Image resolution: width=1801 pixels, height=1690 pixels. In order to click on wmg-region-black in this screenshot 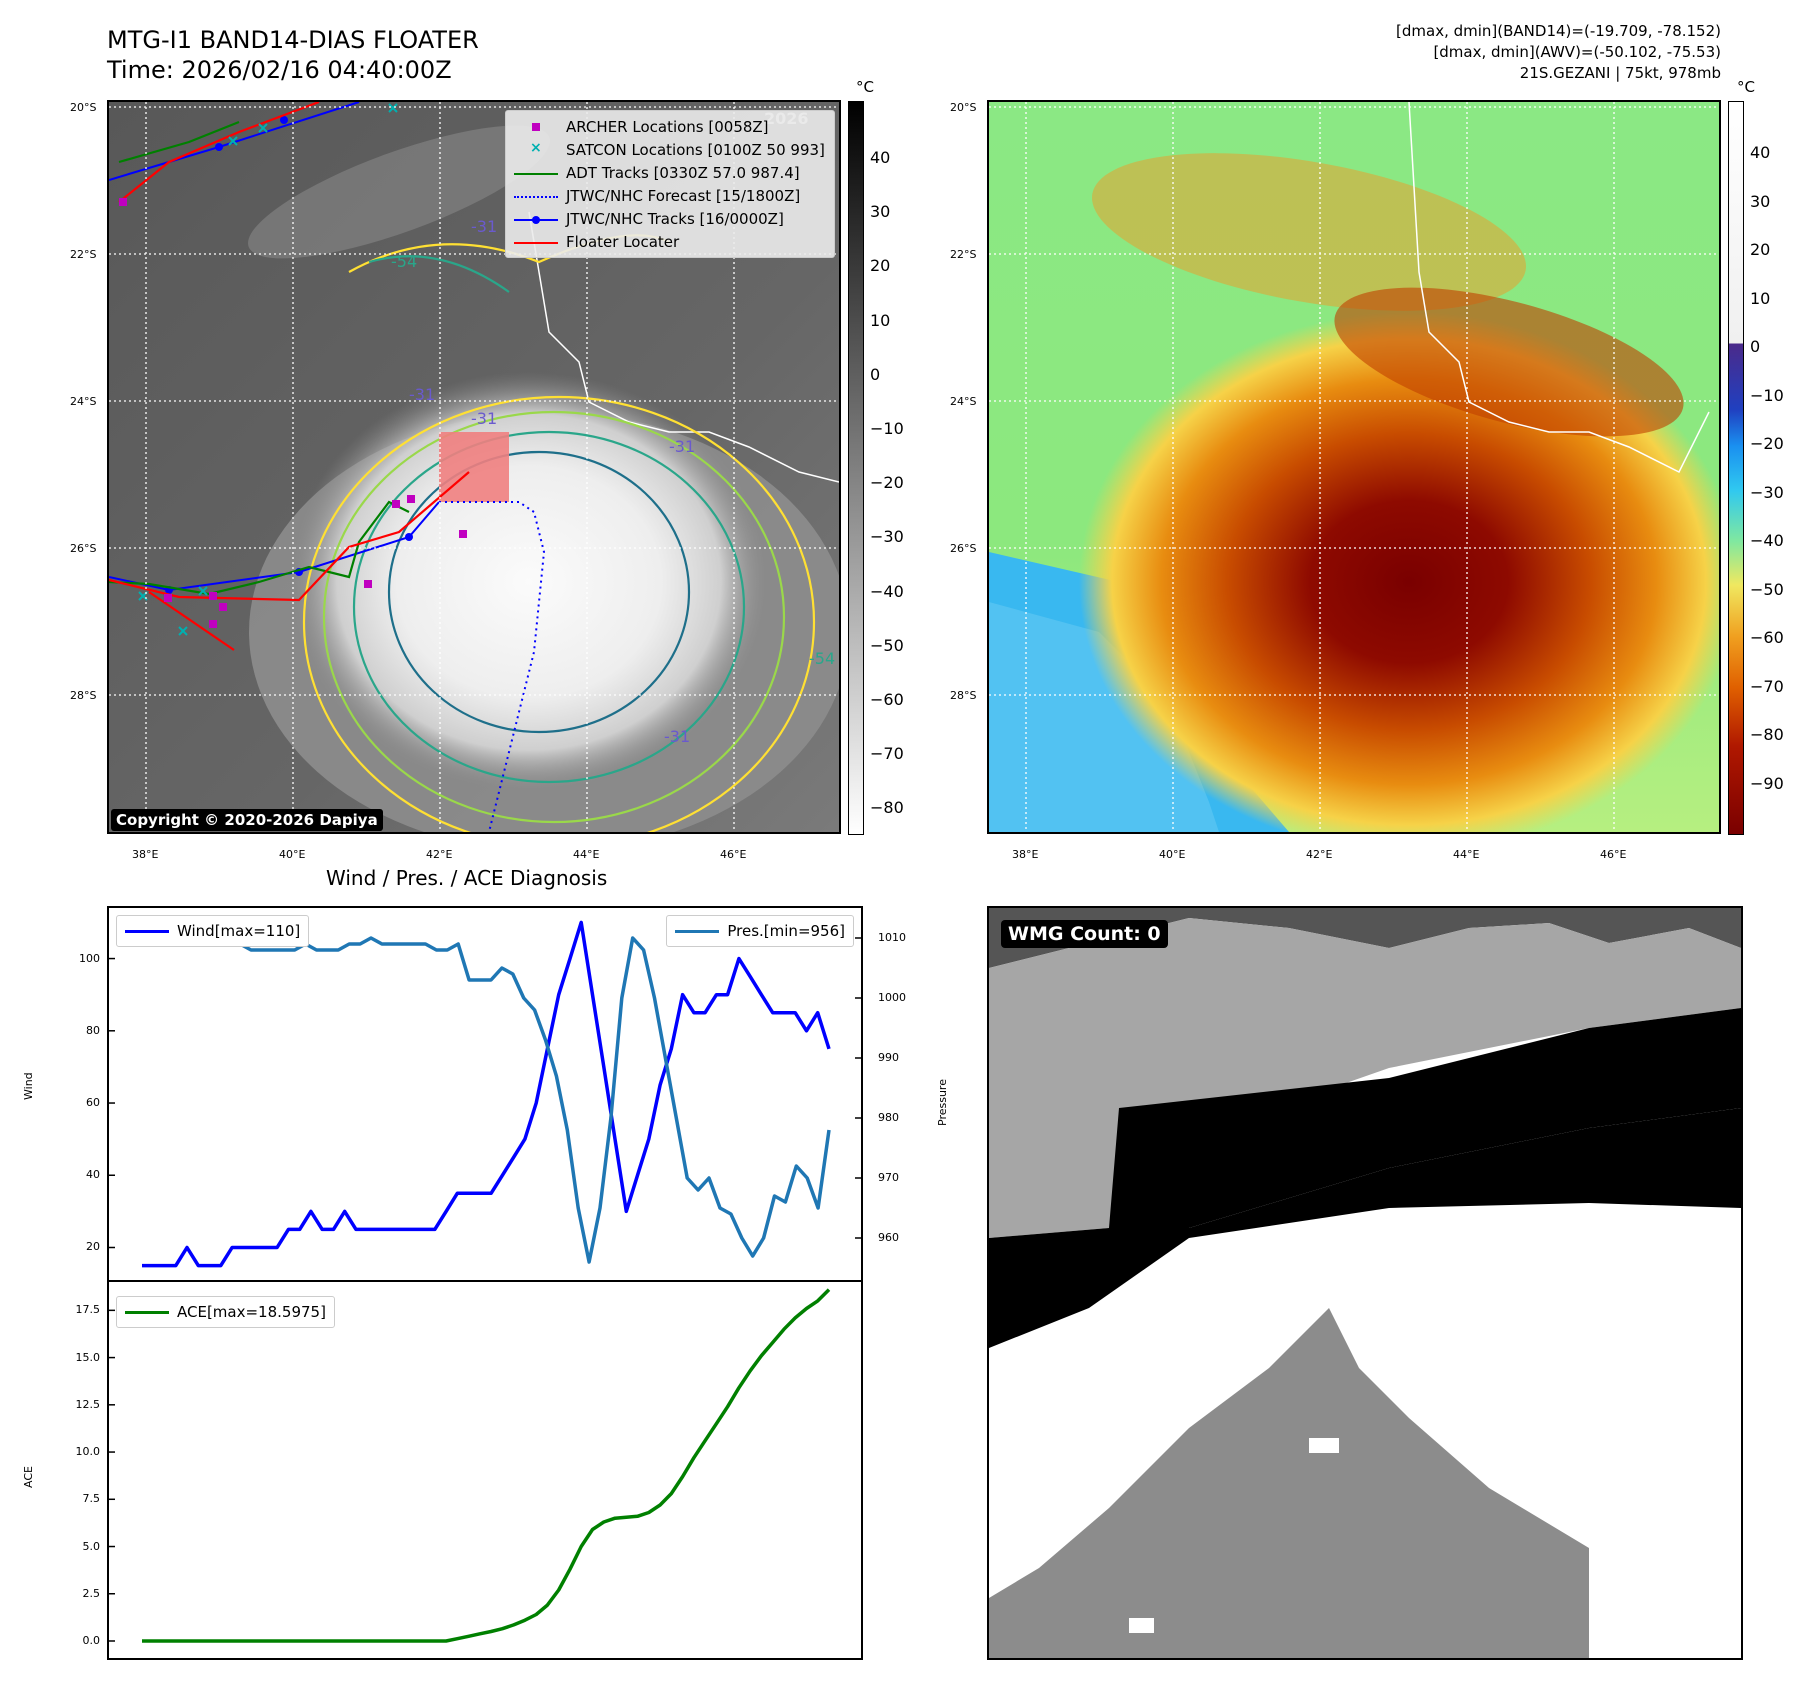, I will do `click(1425, 1118)`.